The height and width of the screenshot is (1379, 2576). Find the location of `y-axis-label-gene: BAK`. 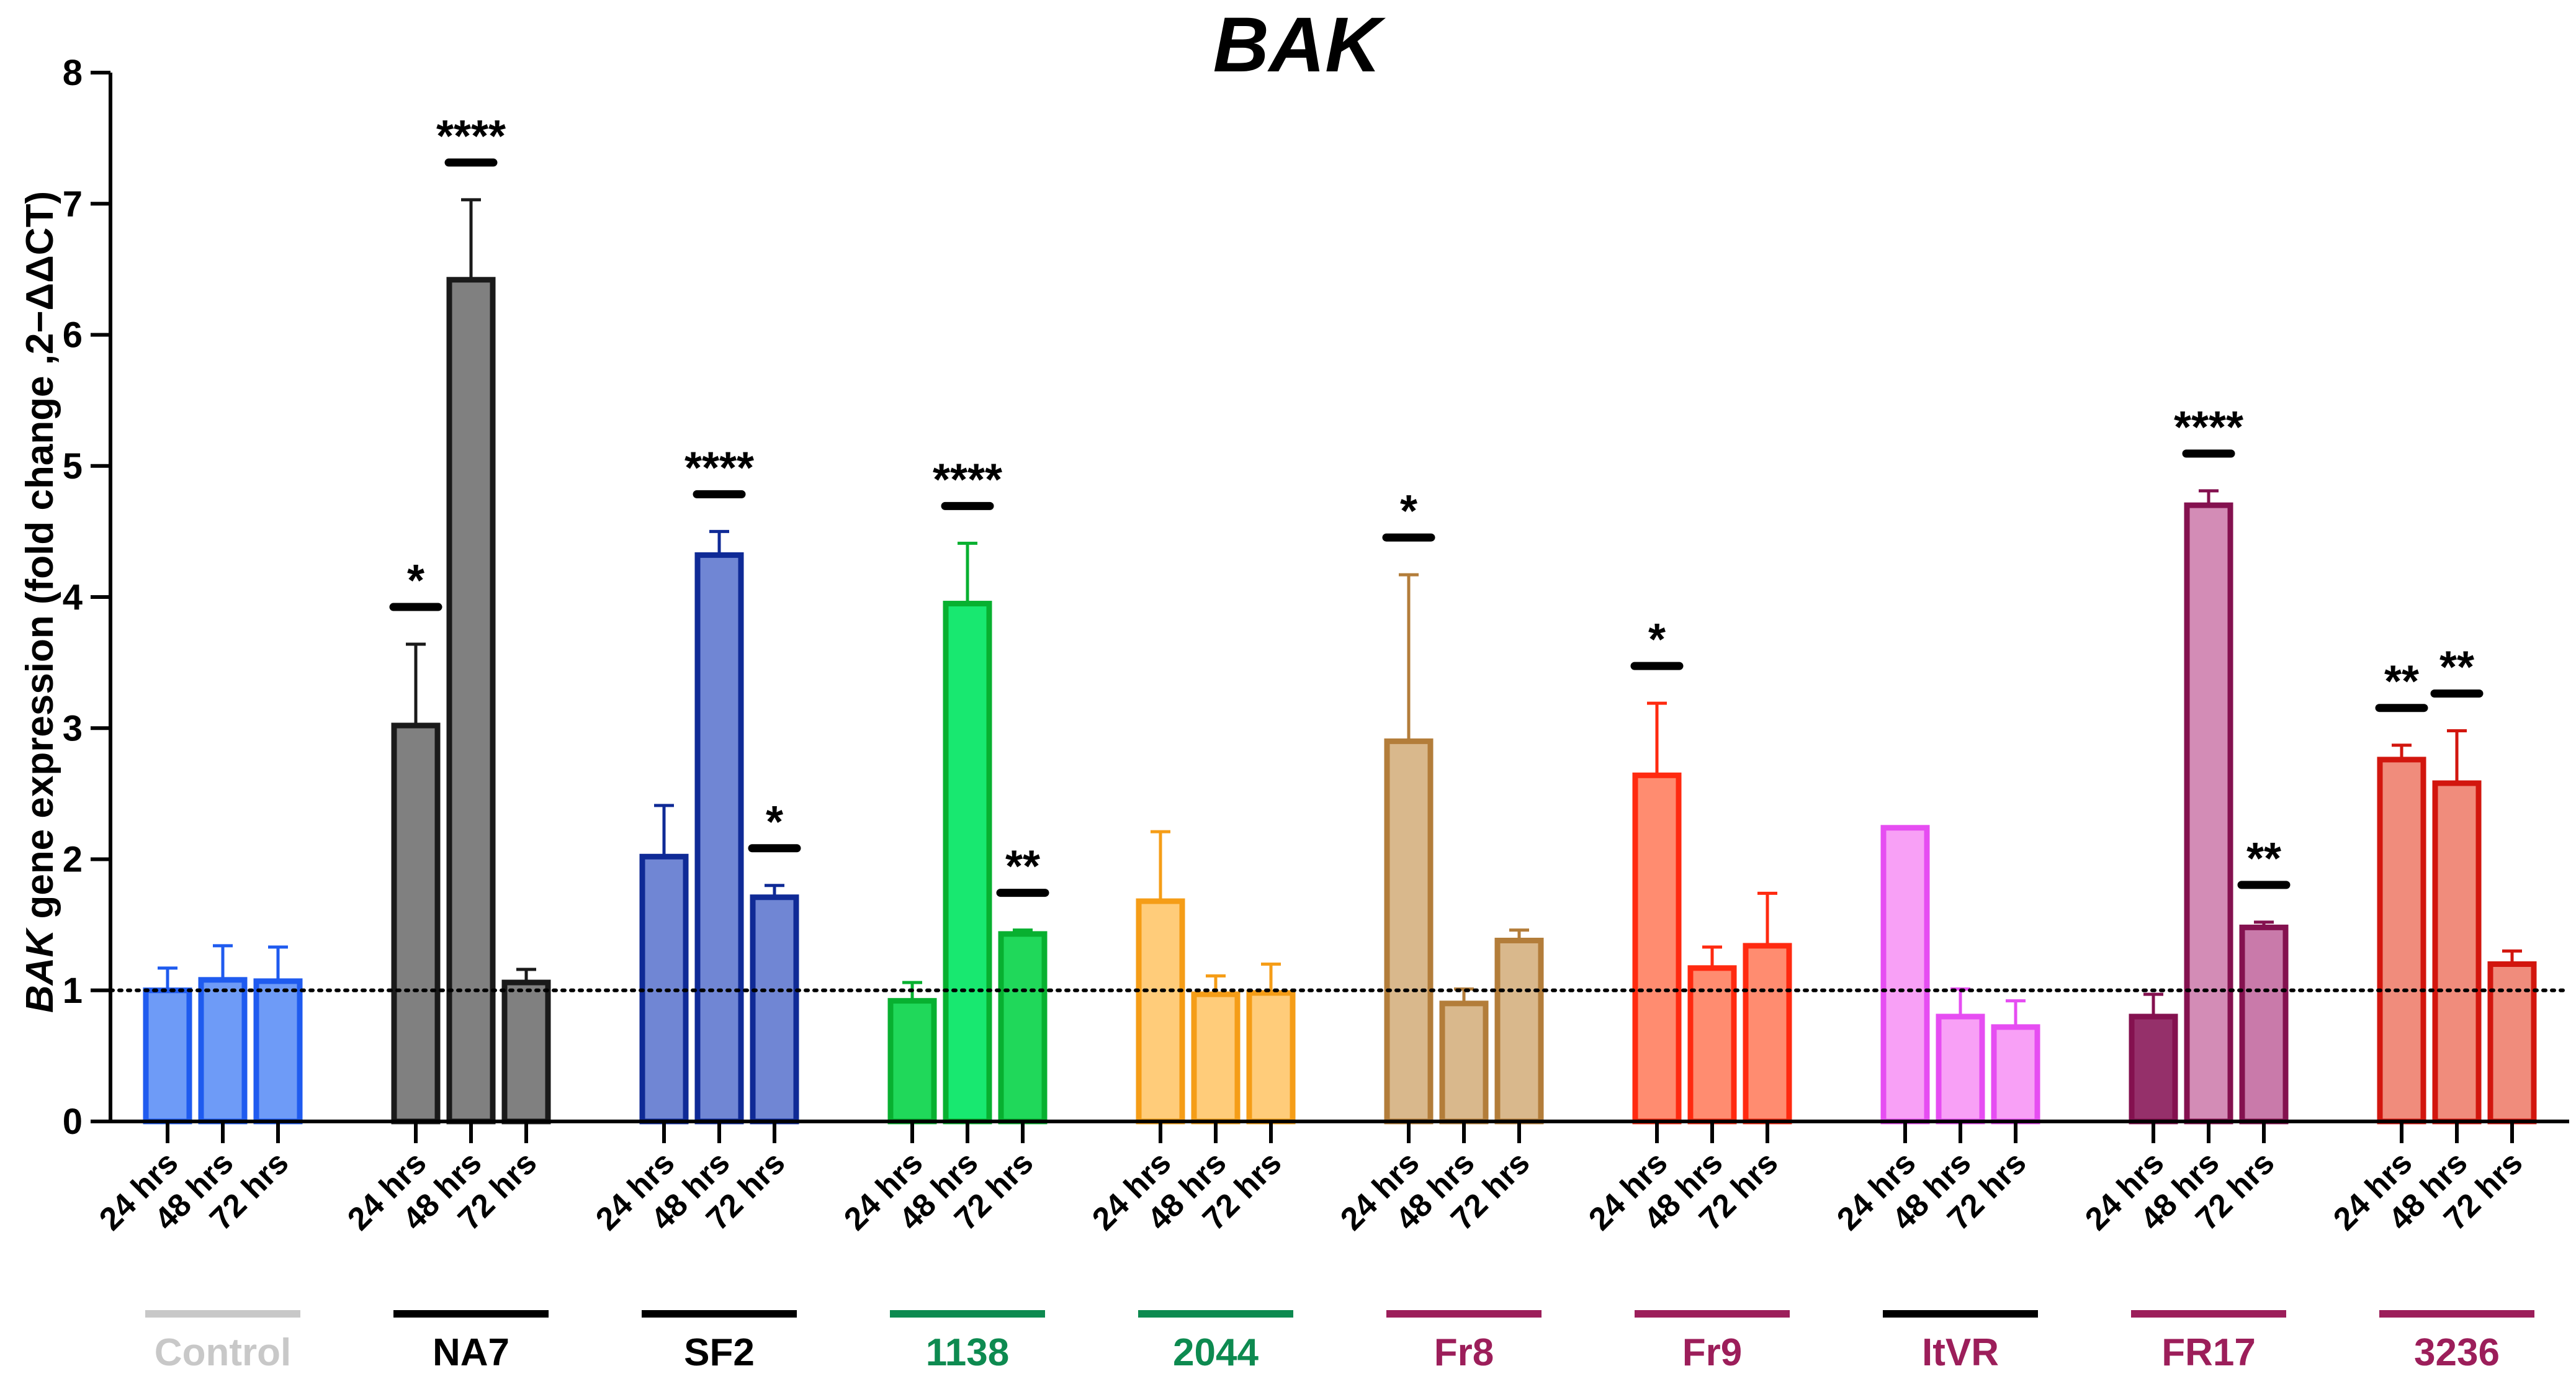

y-axis-label-gene: BAK is located at coordinates (40, 970).